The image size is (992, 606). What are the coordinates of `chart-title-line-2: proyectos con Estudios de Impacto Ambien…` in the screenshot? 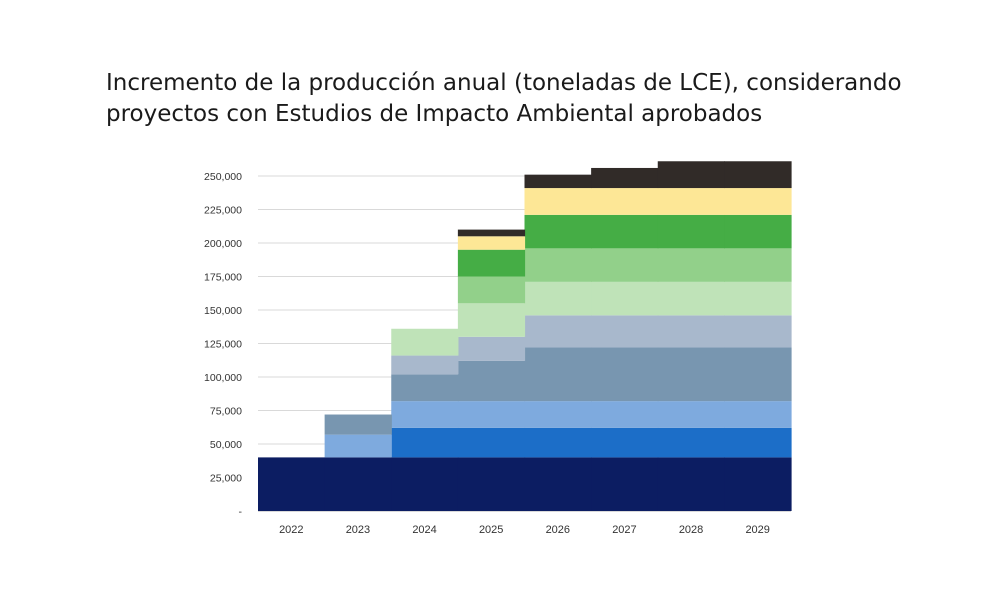 It's located at (434, 114).